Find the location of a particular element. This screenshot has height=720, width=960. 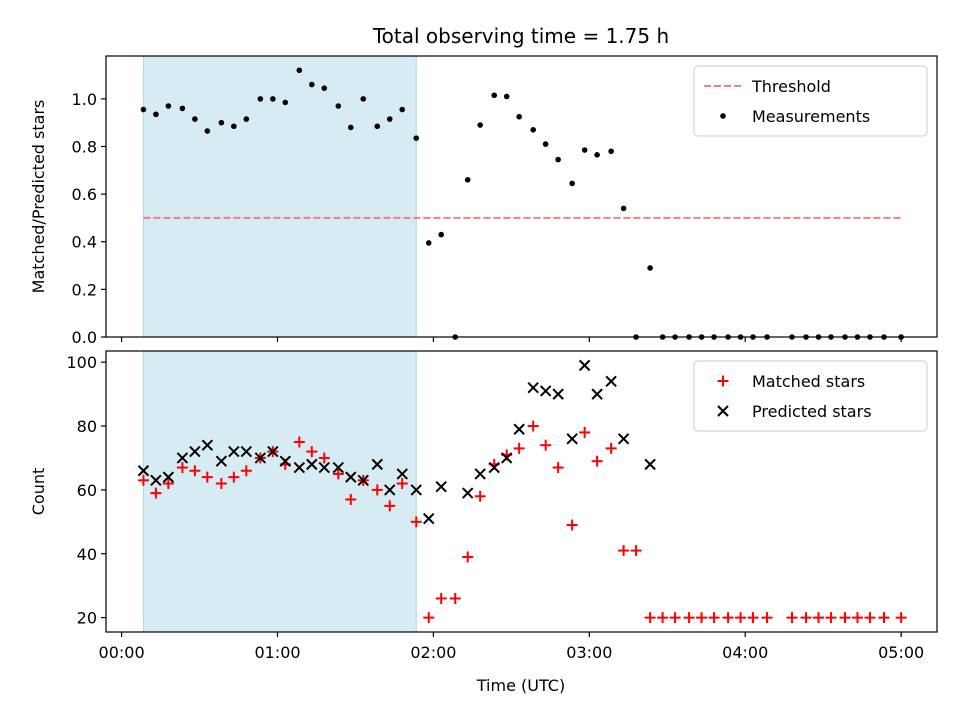

legend-box is located at coordinates (810, 101).